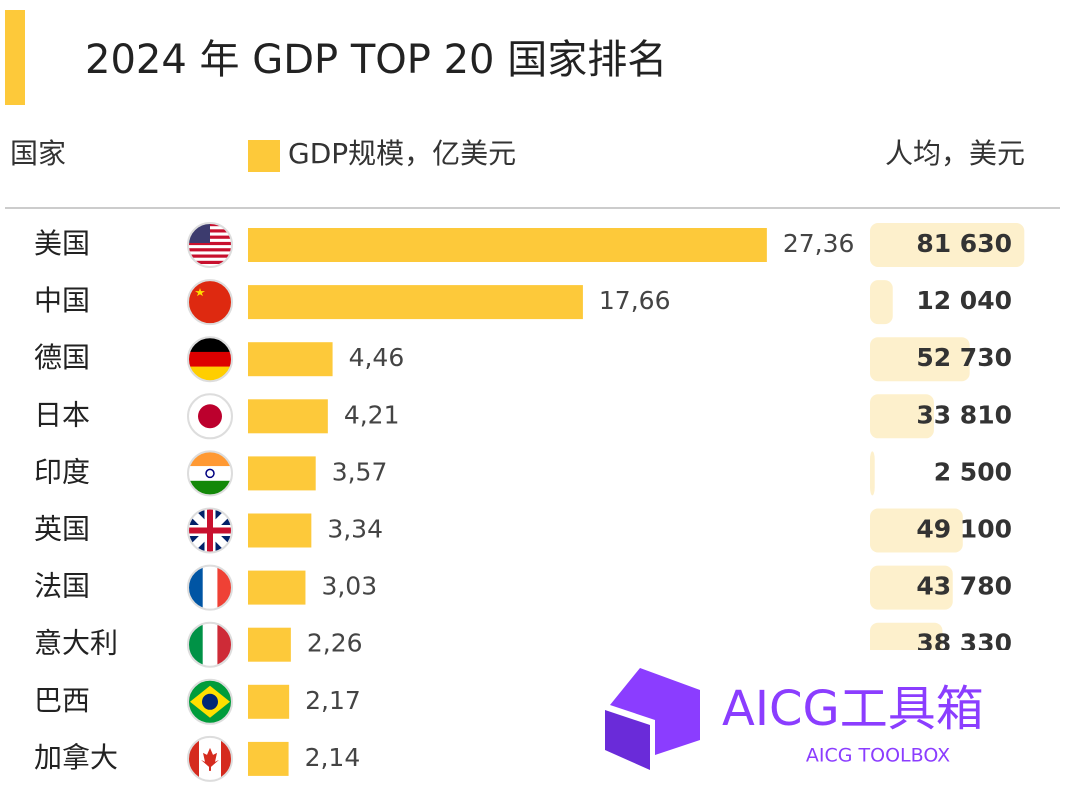 The height and width of the screenshot is (788, 1080). I want to click on column-header: 人均，美元, so click(955, 153).